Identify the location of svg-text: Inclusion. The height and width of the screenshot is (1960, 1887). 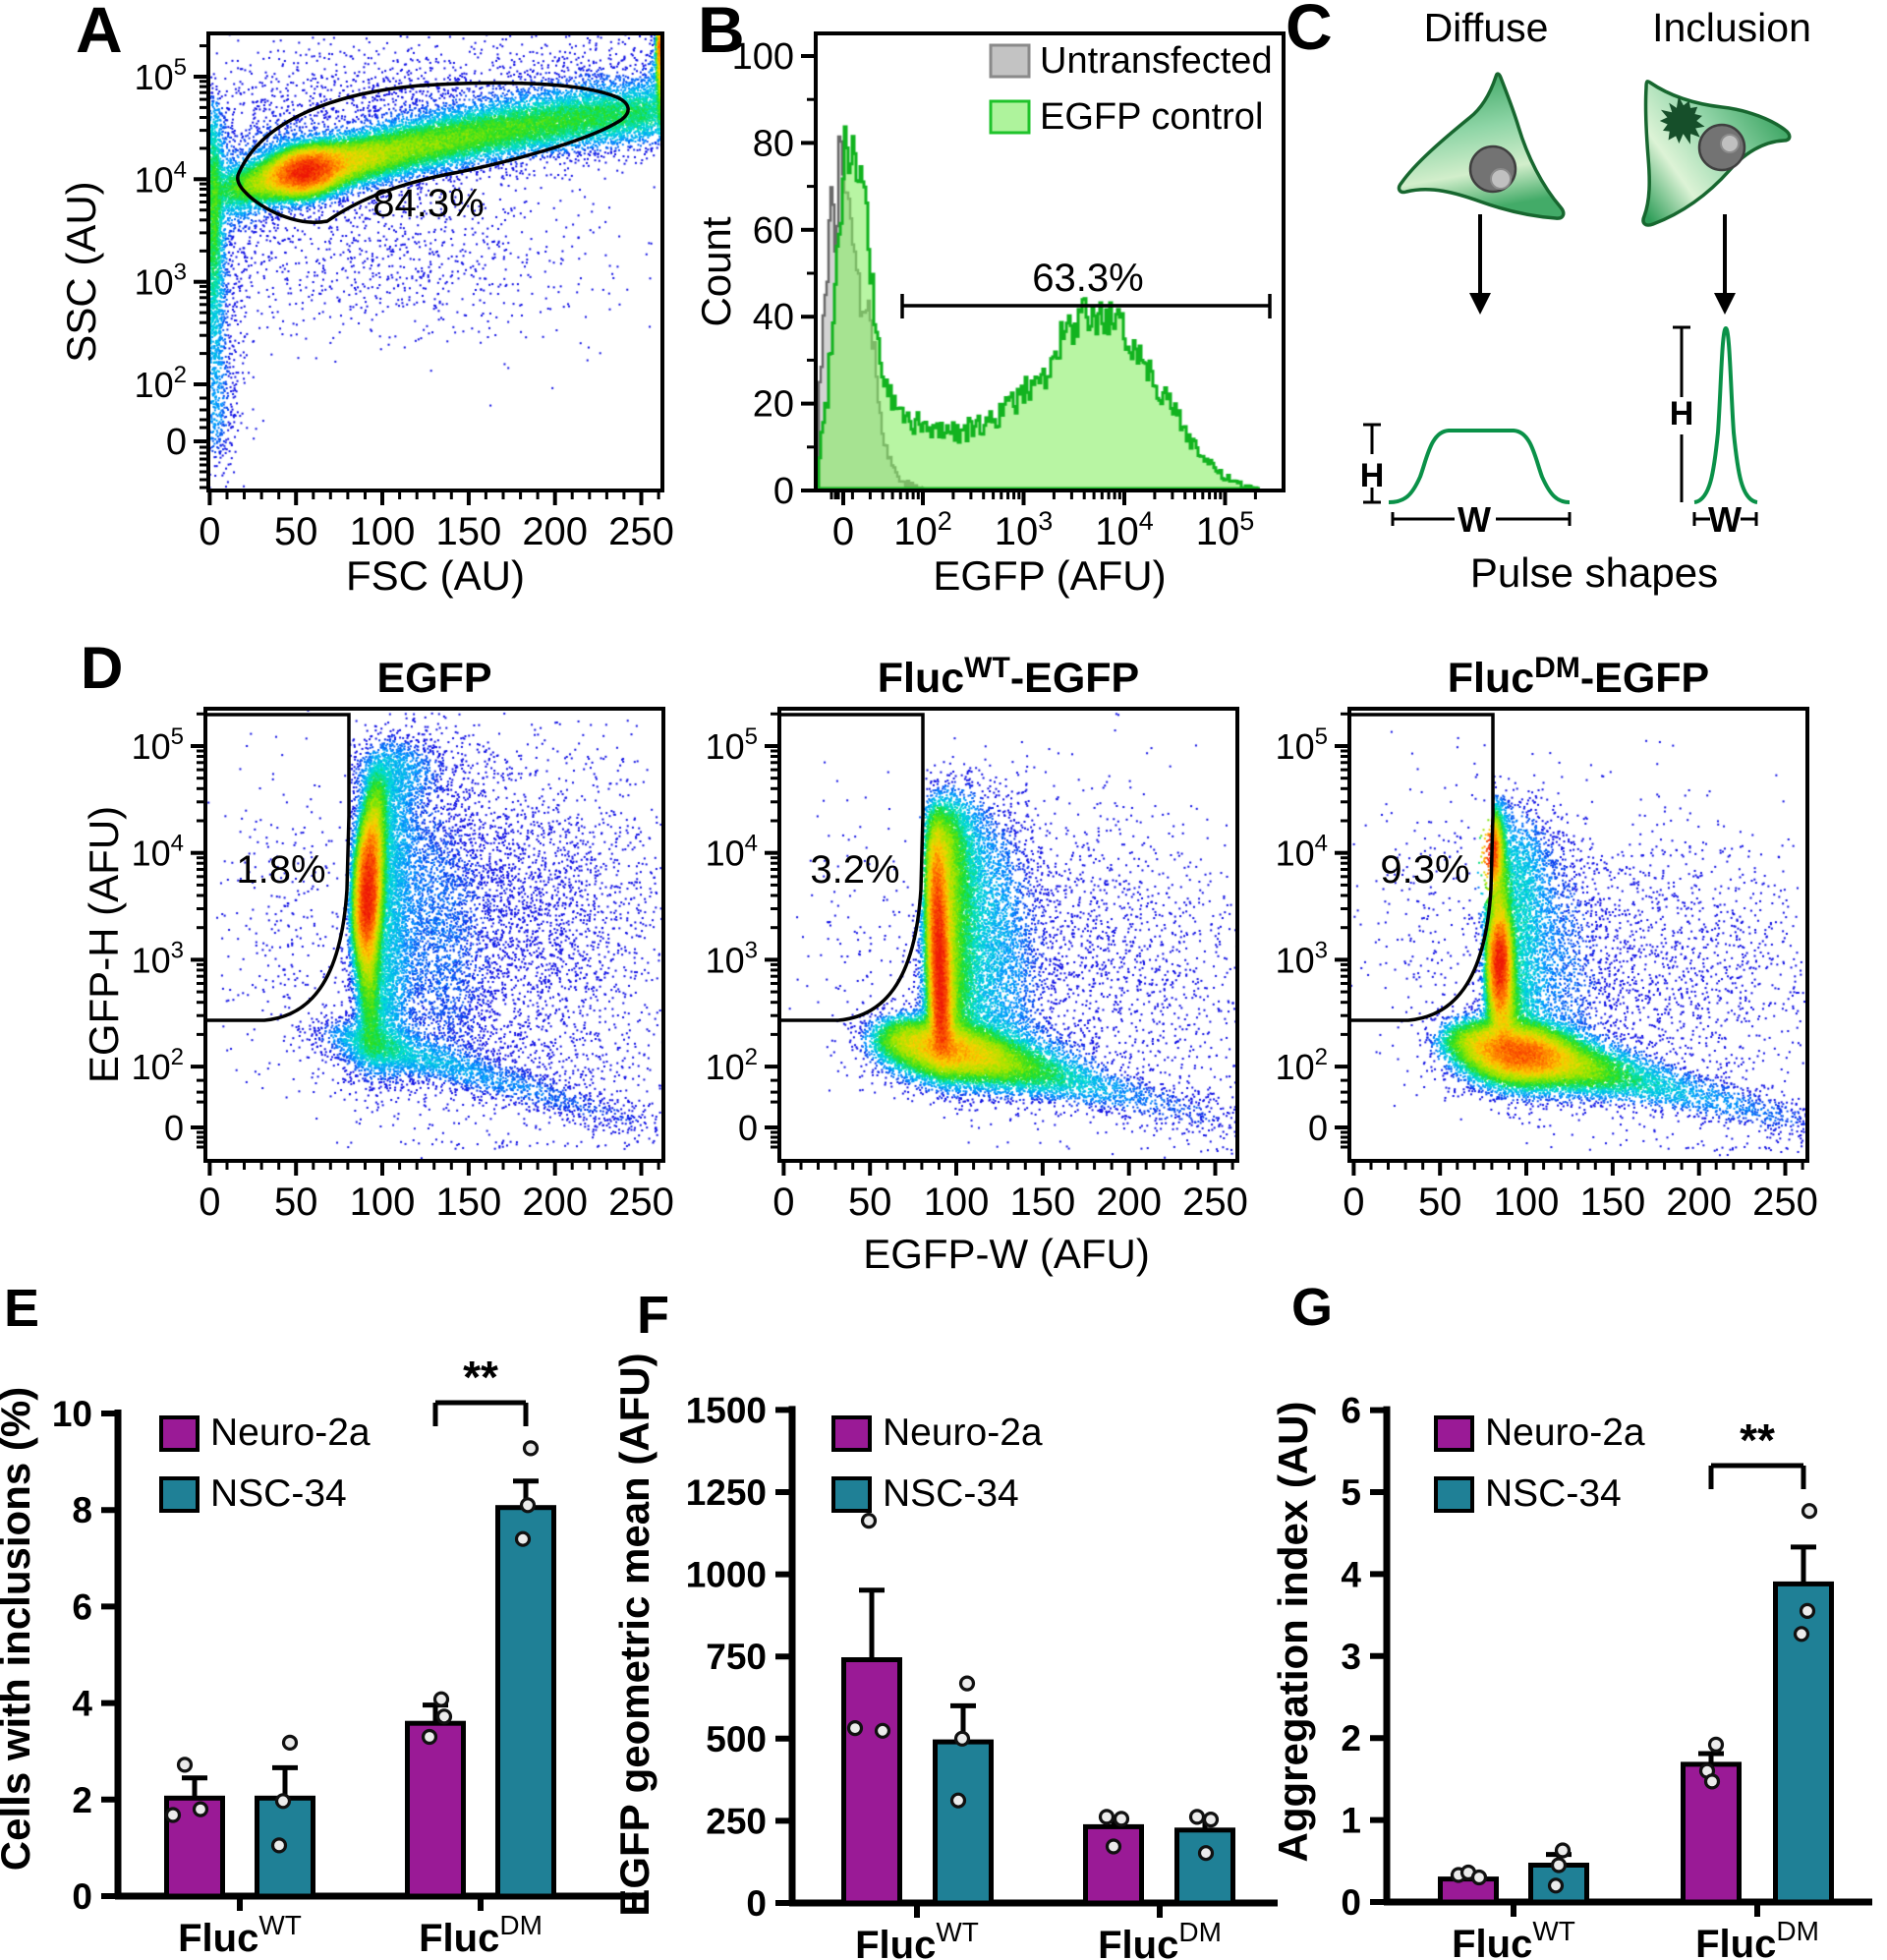
(1731, 28).